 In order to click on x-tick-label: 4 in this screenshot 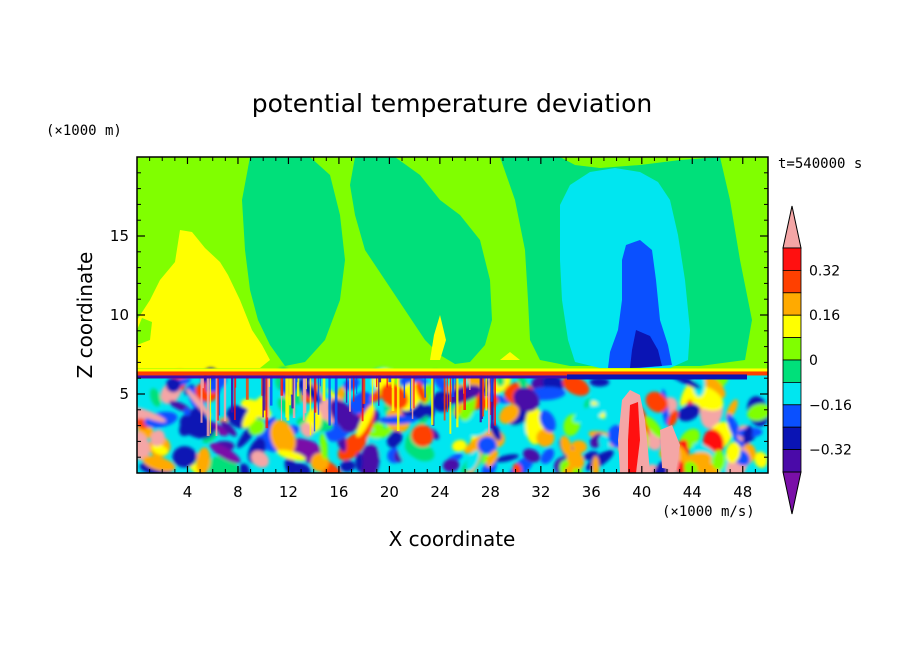, I will do `click(188, 492)`.